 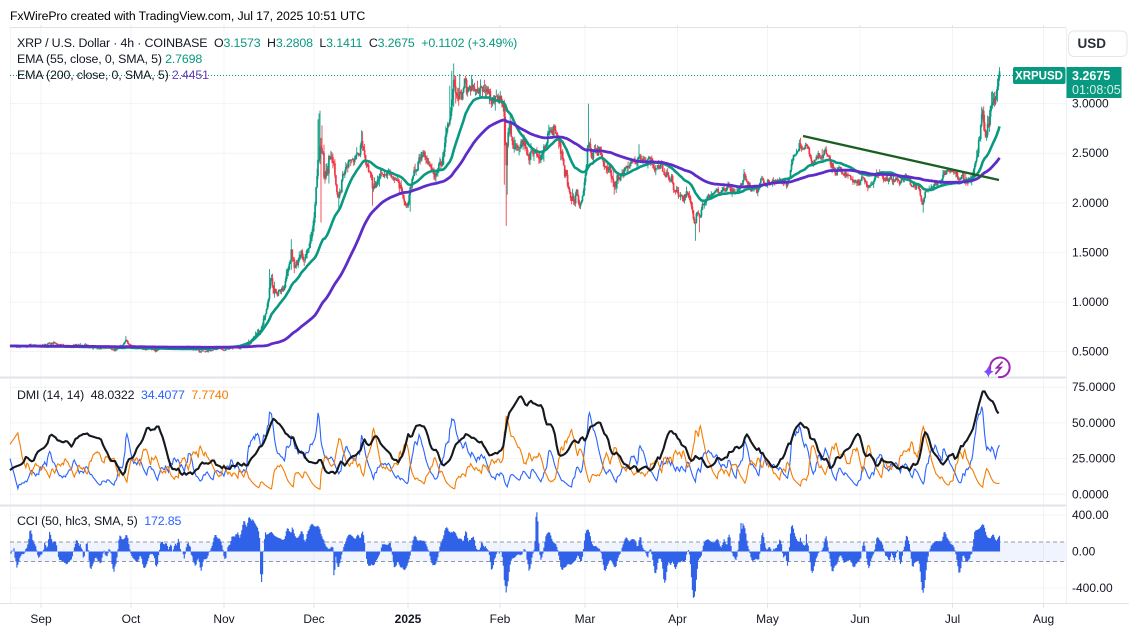 I want to click on svg-text: 1.5000, so click(x=1090, y=253).